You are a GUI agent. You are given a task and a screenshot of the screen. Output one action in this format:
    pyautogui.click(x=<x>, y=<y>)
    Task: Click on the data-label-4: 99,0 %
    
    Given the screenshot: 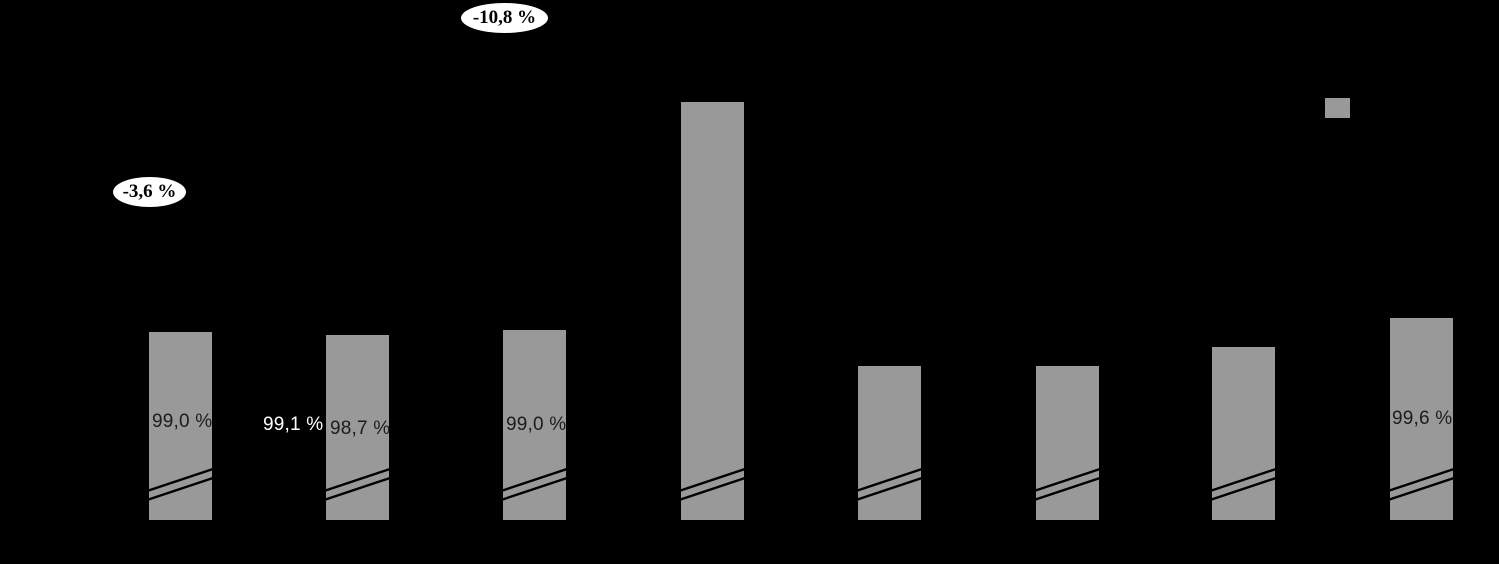 What is the action you would take?
    pyautogui.click(x=536, y=424)
    